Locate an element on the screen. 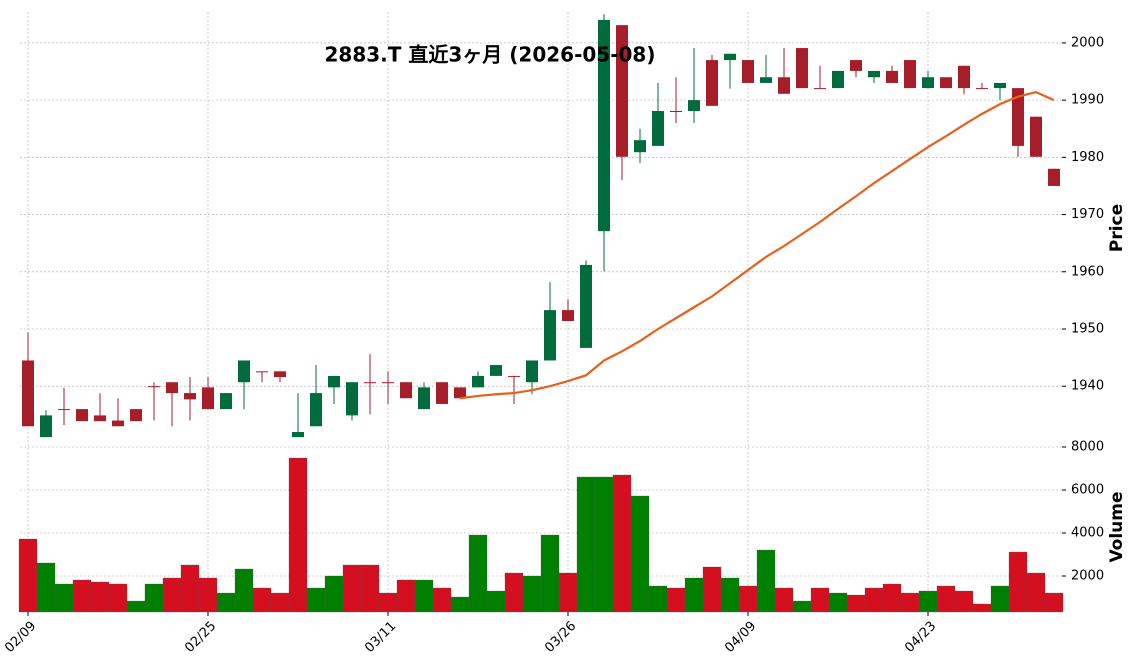 The width and height of the screenshot is (1136, 670). chart-title: 2883.T 直近3ヶ月 (2026-05-08) is located at coordinates (490, 55).